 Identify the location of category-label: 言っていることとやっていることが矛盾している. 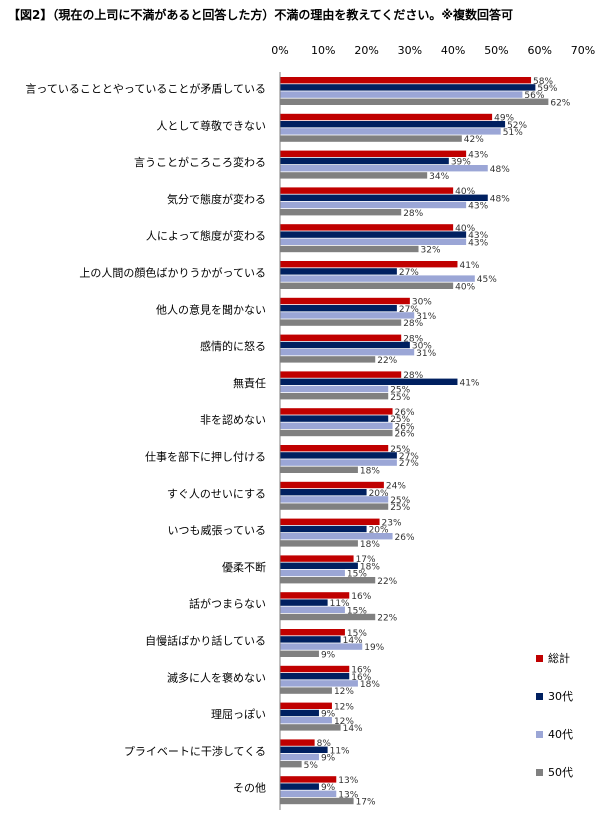
(145, 89).